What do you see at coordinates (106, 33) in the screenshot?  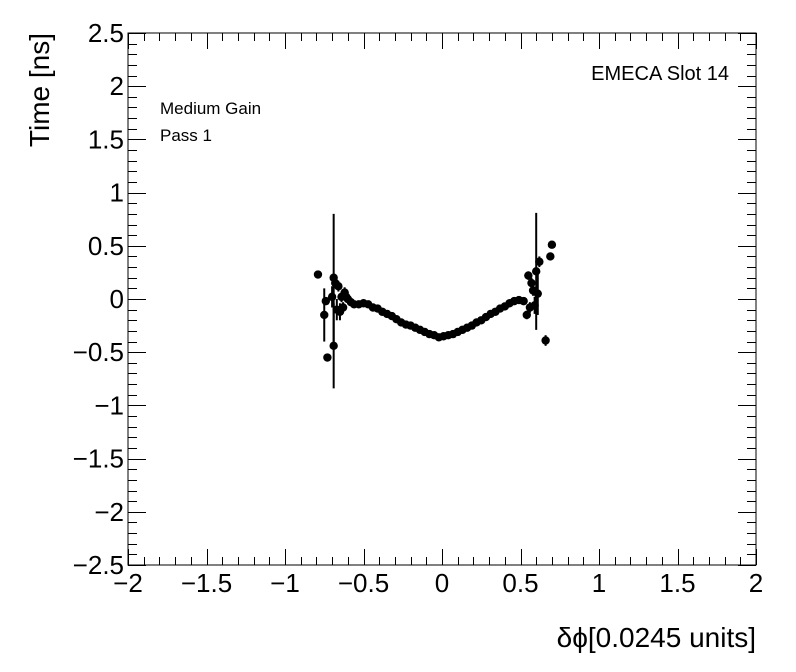 I see `y-tick-label: 2.5` at bounding box center [106, 33].